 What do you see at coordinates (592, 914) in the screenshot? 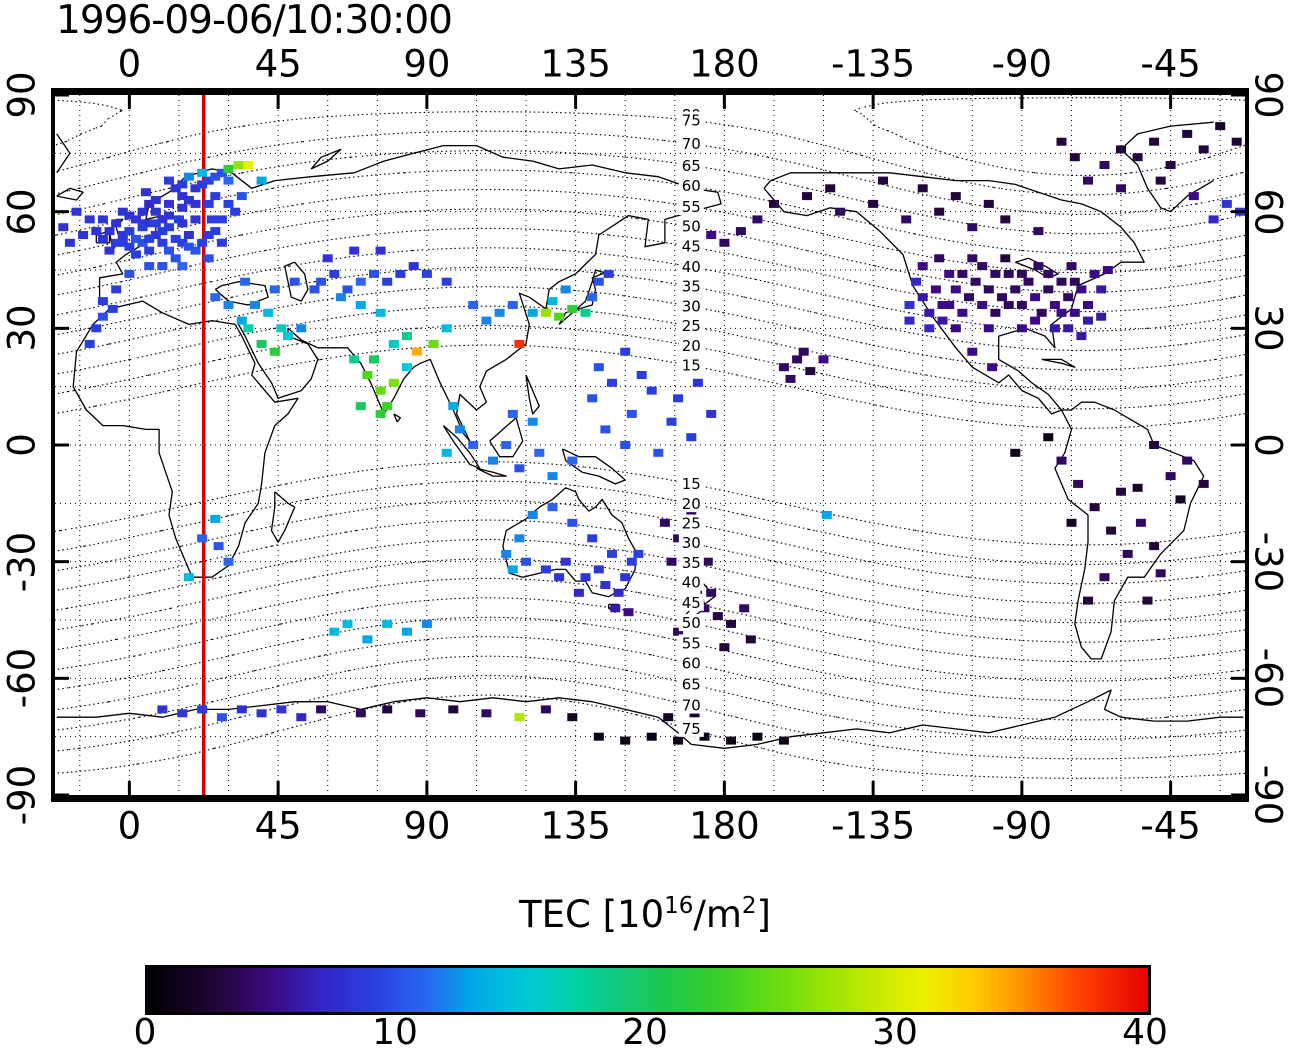
I see `colorbar-title-main: TEC [10` at bounding box center [592, 914].